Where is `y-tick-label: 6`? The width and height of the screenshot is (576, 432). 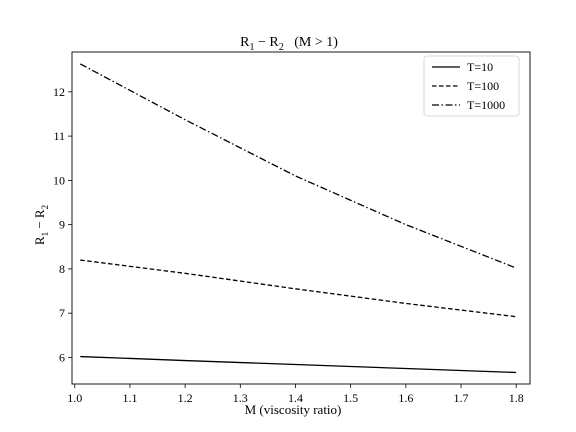
y-tick-label: 6 is located at coordinates (62, 357).